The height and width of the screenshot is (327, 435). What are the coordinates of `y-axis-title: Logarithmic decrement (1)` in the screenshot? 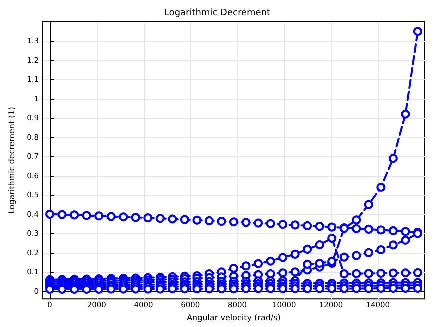 It's located at (12, 160).